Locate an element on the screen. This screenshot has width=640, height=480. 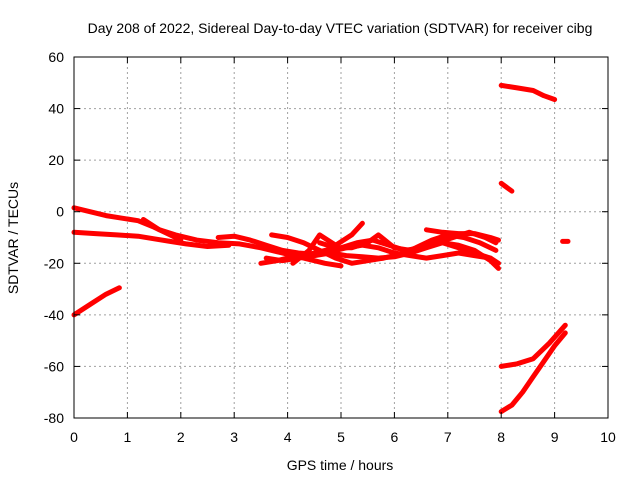
y-tick-label: 0 is located at coordinates (60, 212).